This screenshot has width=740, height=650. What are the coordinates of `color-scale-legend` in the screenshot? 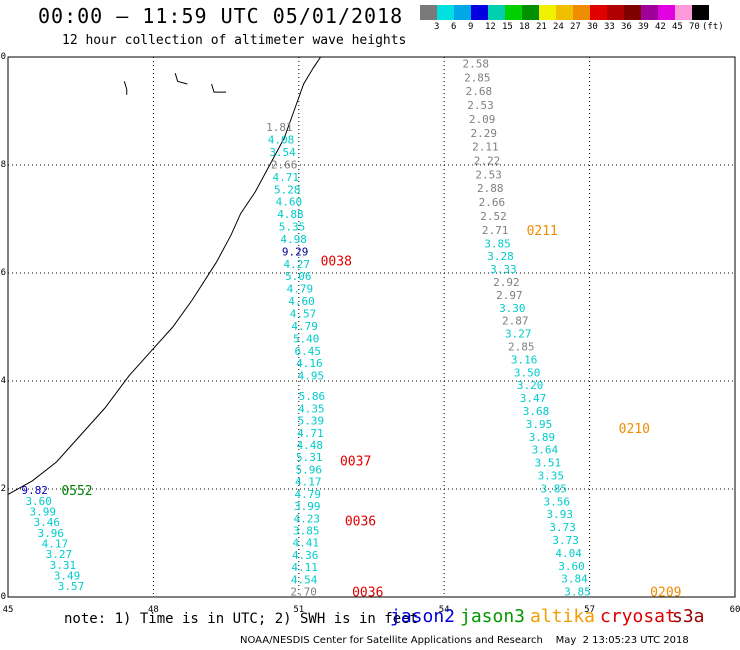 It's located at (564, 13).